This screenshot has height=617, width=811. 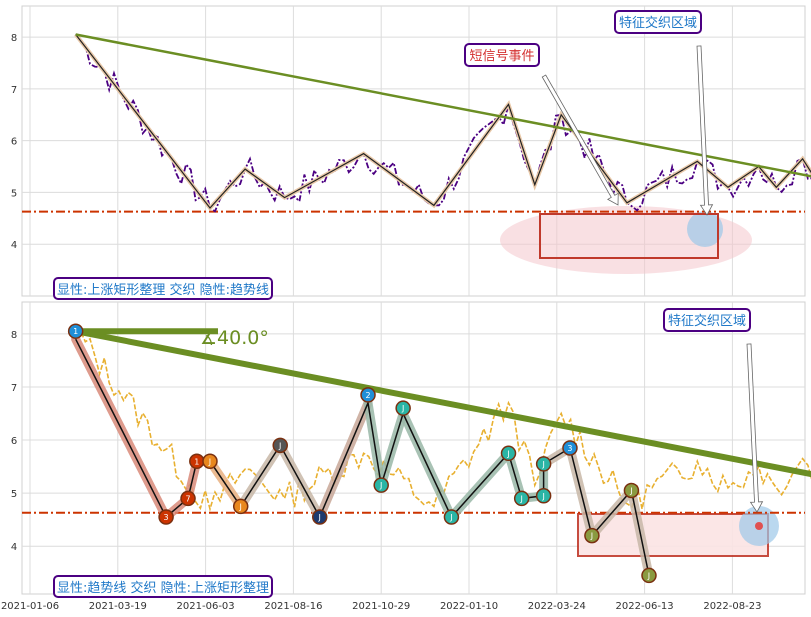 I want to click on bottom-feature-arrow, so click(x=755, y=428).